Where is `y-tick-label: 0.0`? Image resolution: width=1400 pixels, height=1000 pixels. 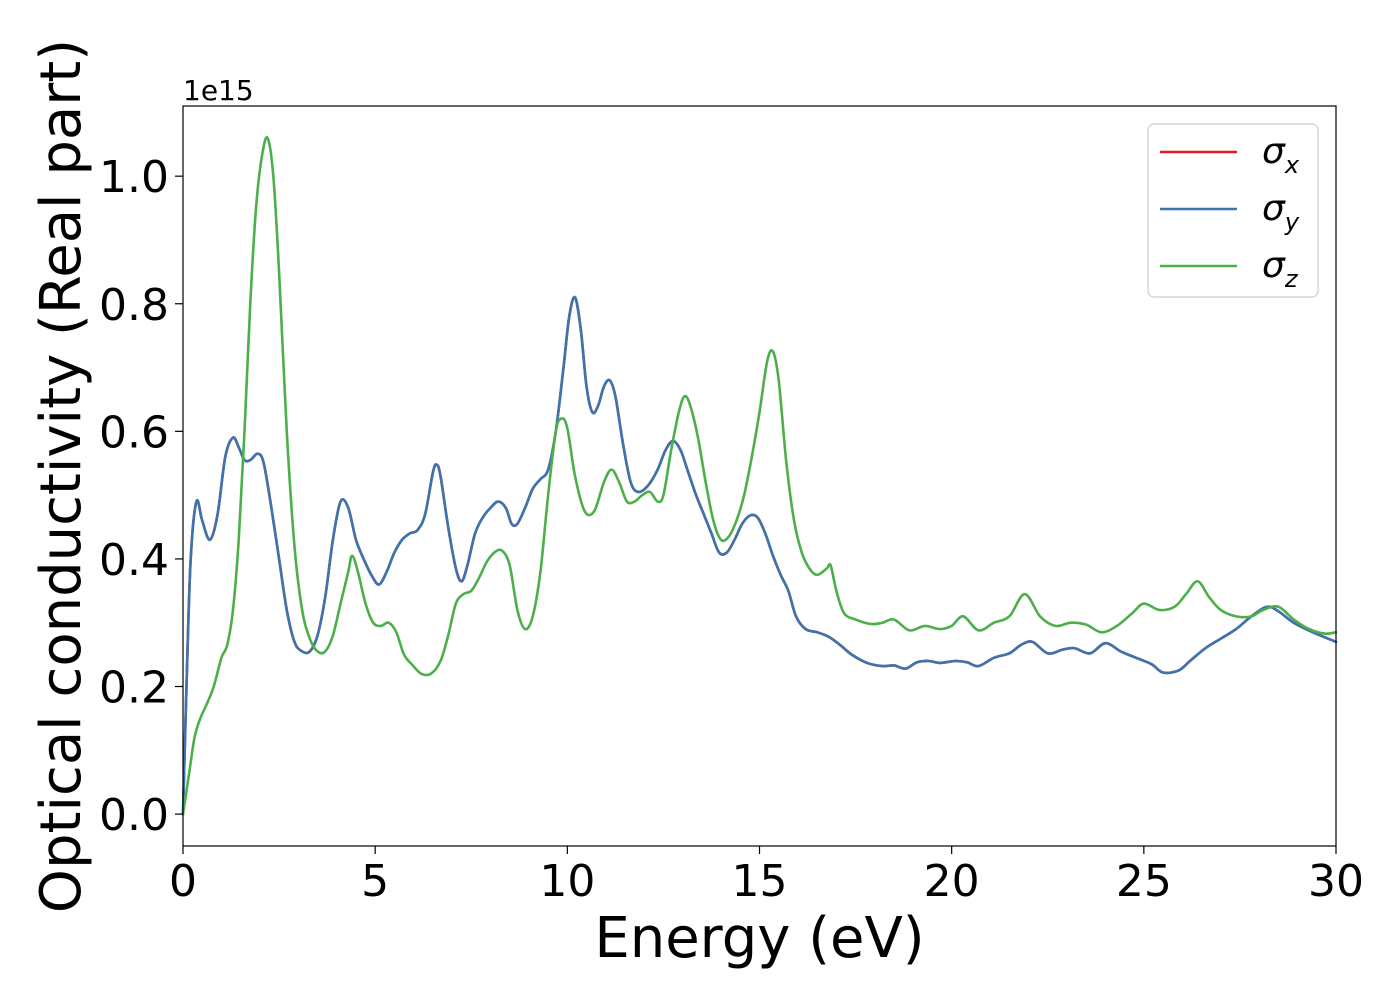
y-tick-label: 0.0 is located at coordinates (134, 815).